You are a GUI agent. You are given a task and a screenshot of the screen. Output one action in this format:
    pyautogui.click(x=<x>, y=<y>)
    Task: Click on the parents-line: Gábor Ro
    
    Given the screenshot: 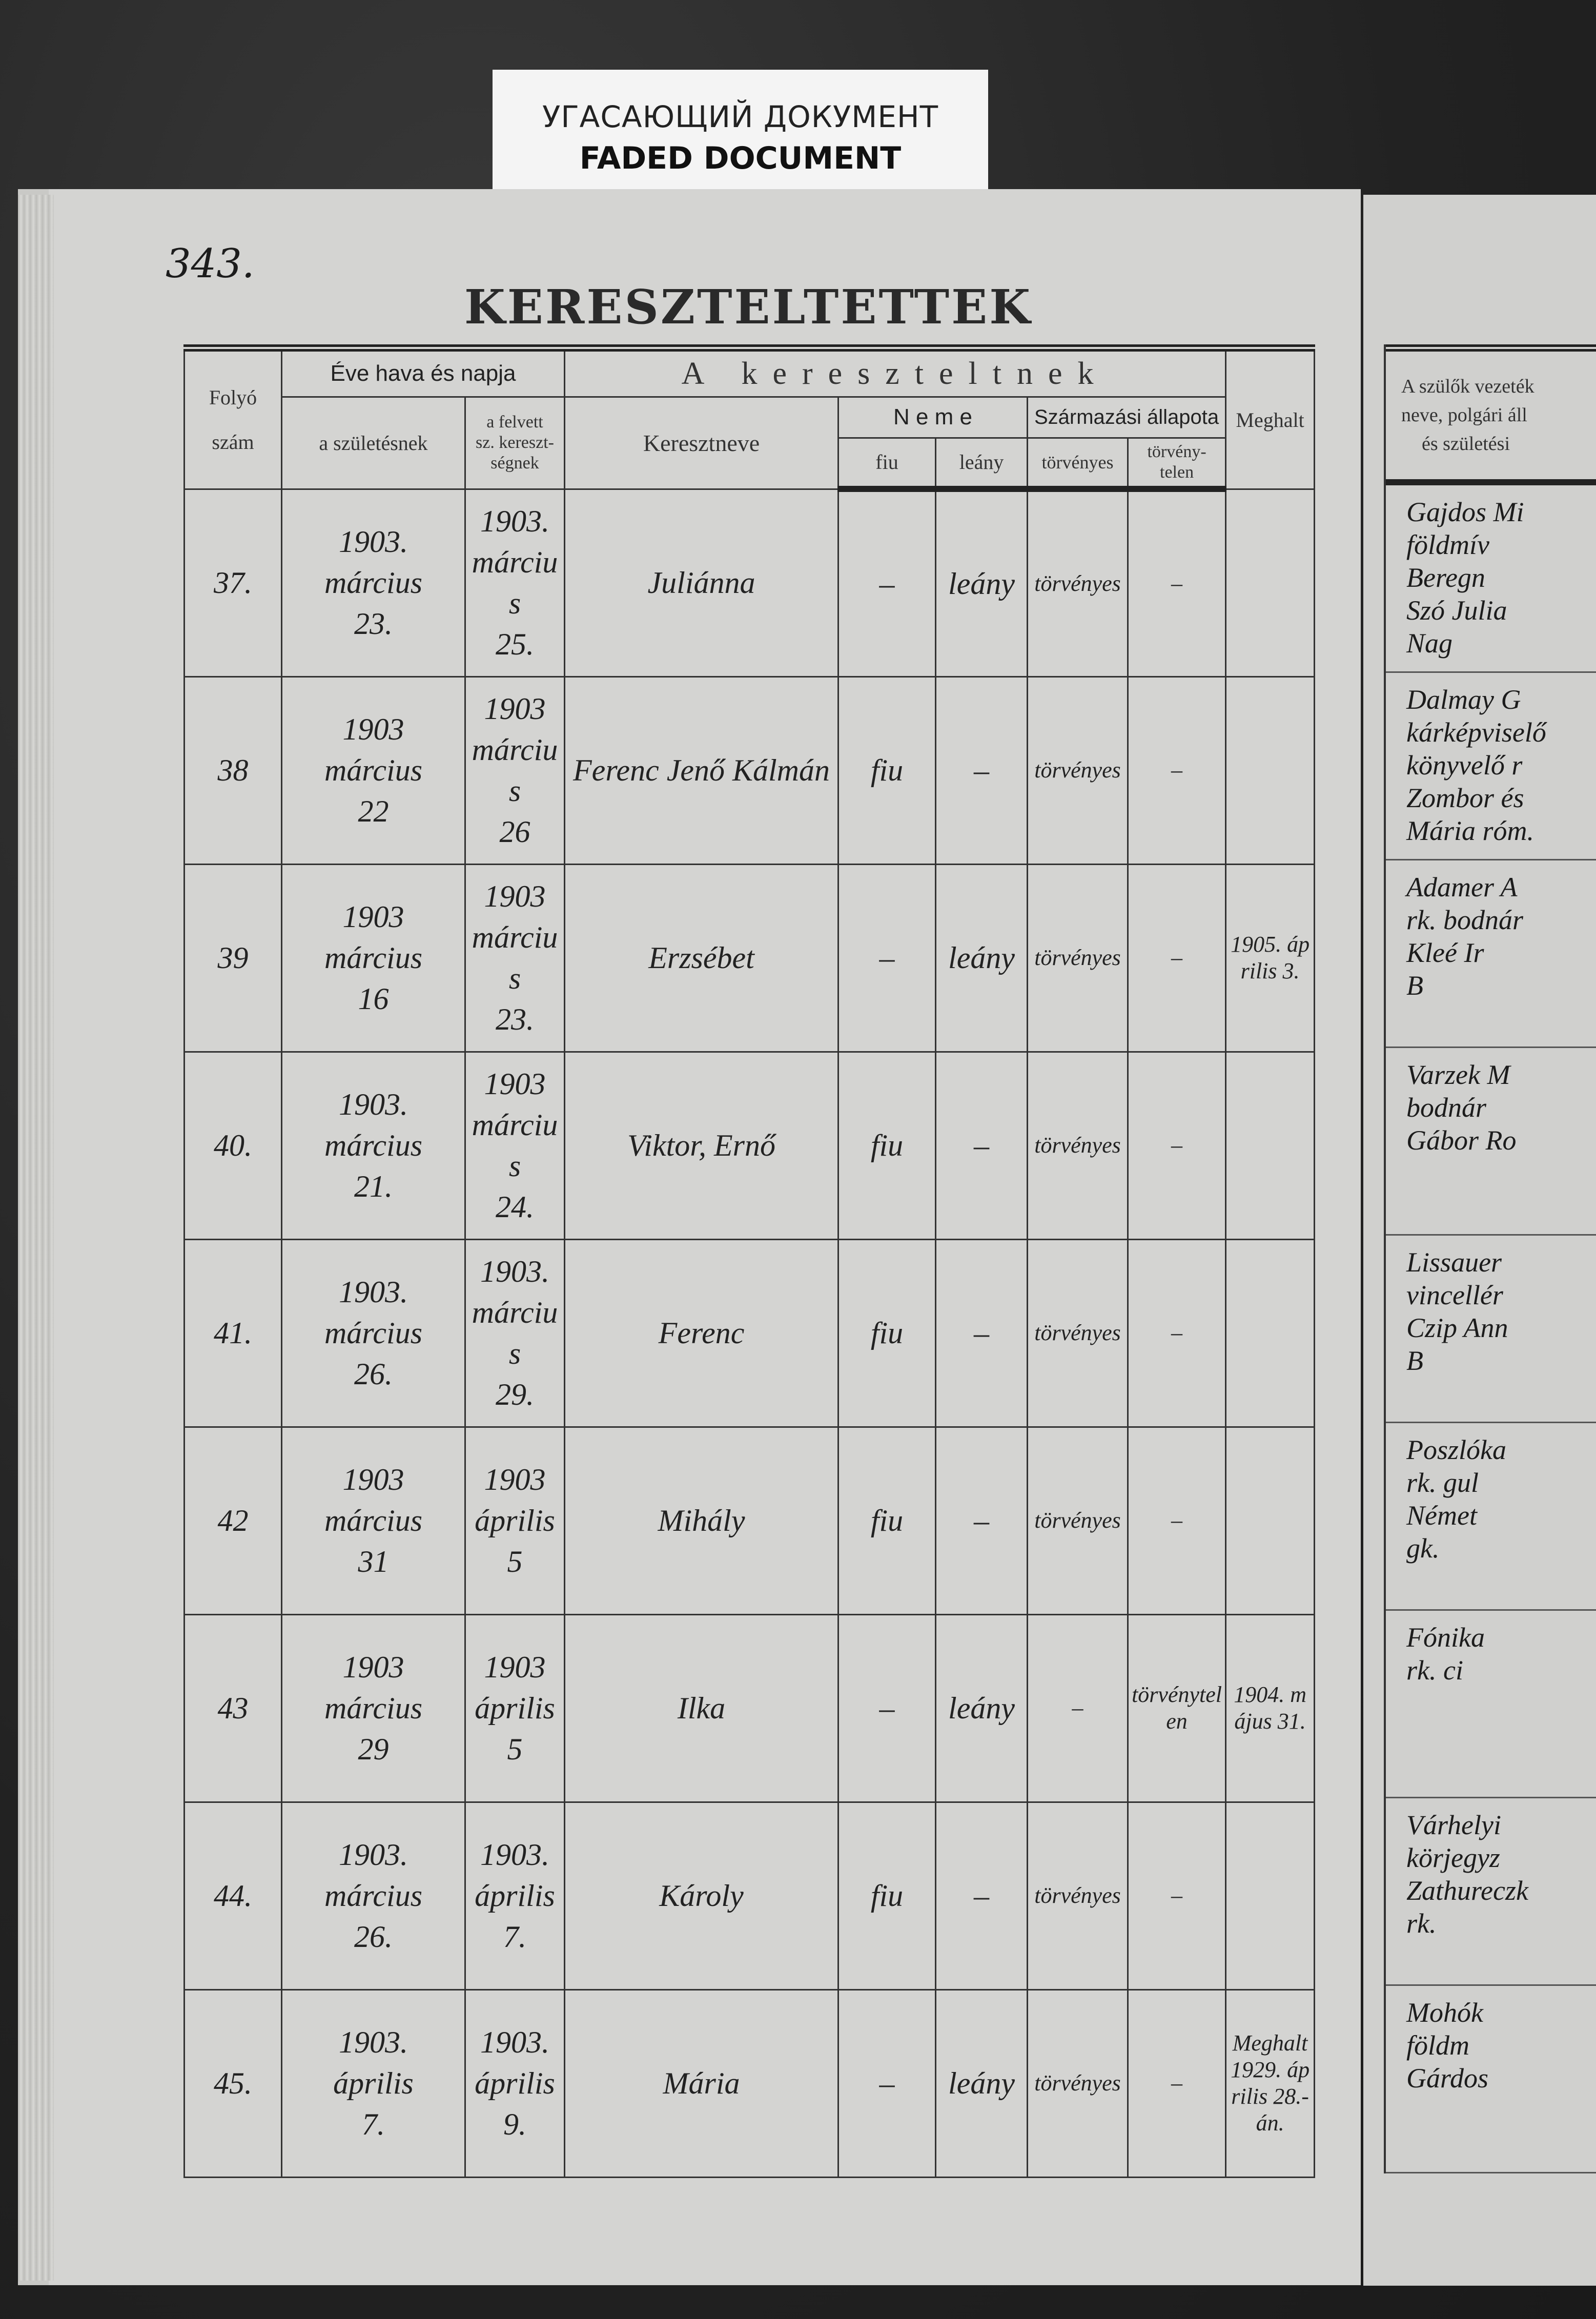 What is the action you would take?
    pyautogui.click(x=1461, y=1141)
    